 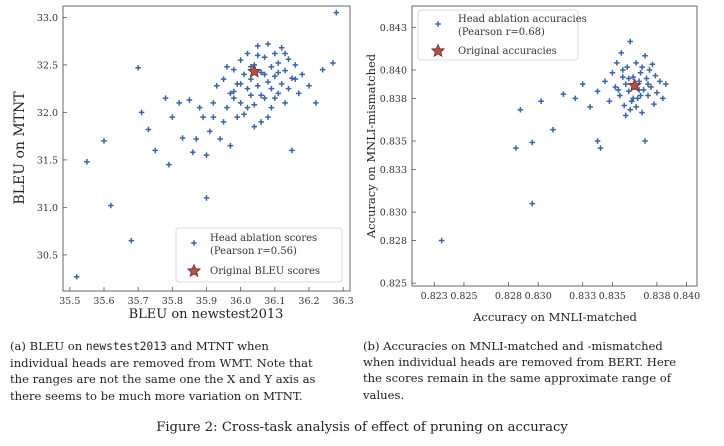 What do you see at coordinates (434, 296) in the screenshot?
I see `x-tick-label: 0.823` at bounding box center [434, 296].